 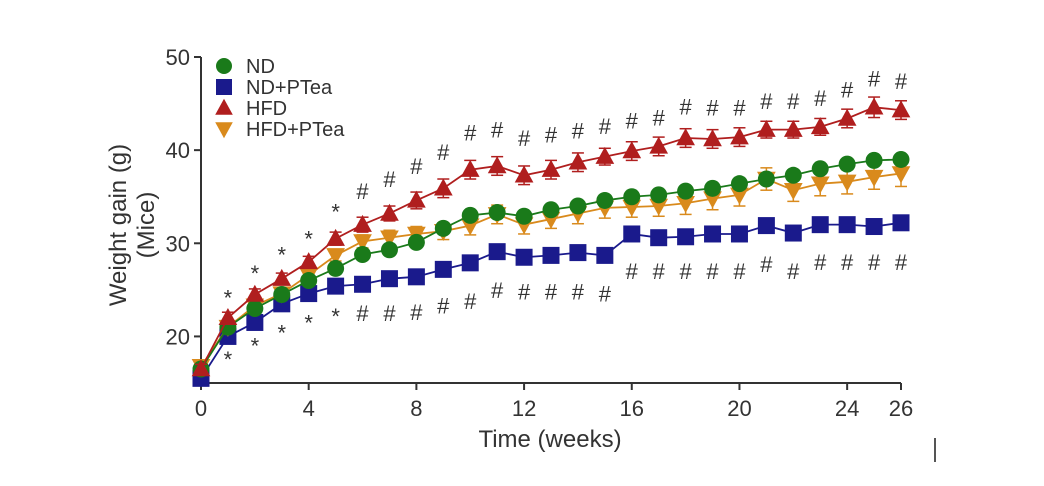 What do you see at coordinates (847, 408) in the screenshot?
I see `x-tick-label: 24` at bounding box center [847, 408].